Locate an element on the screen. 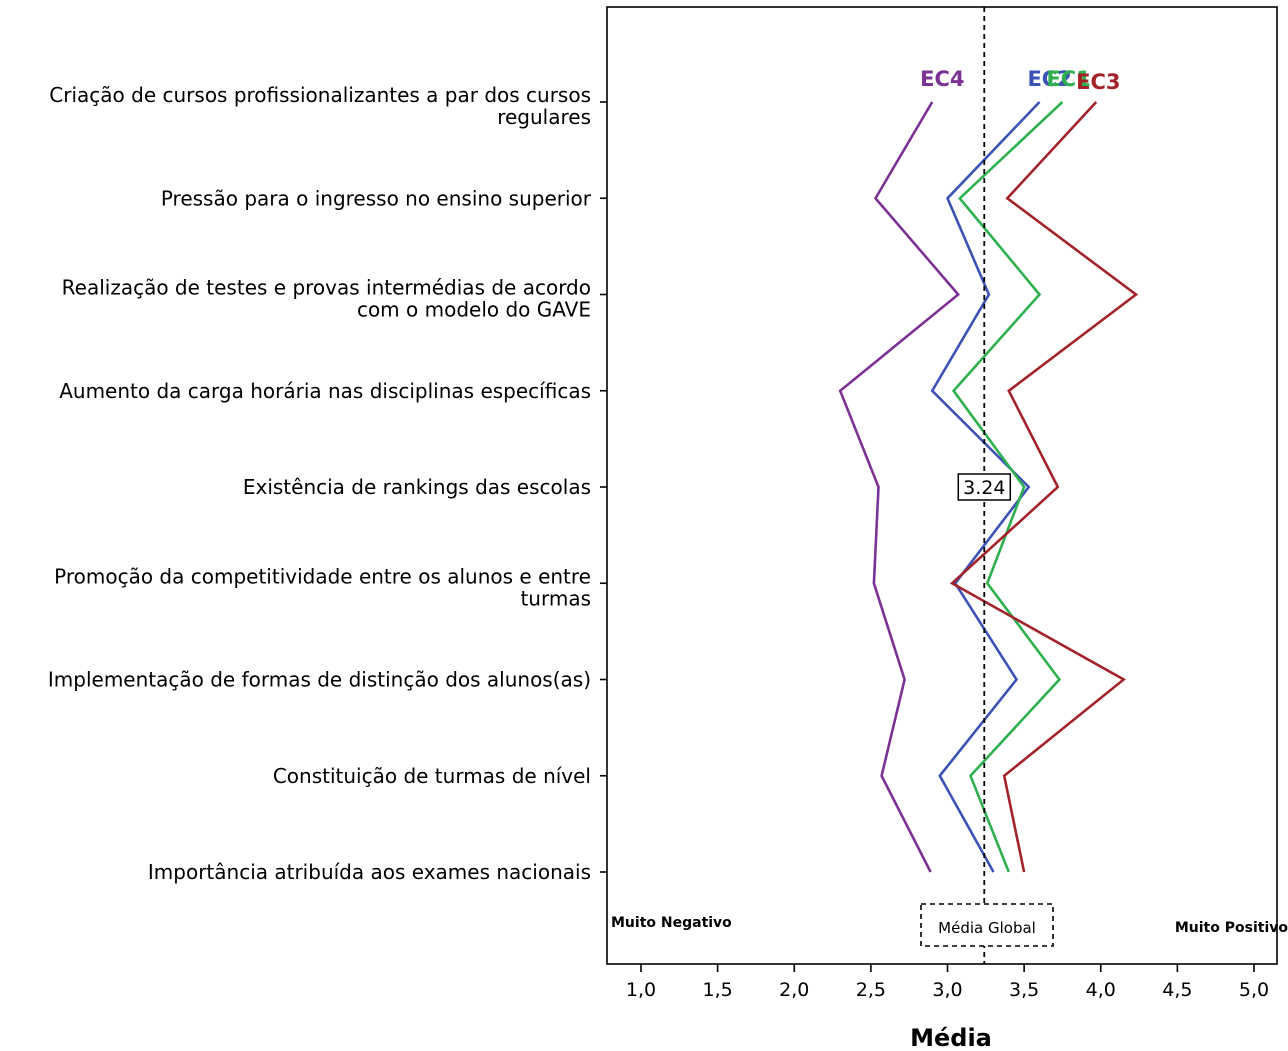 Image resolution: width=1288 pixels, height=1051 pixels. x-tick-label: 2,5 is located at coordinates (871, 990).